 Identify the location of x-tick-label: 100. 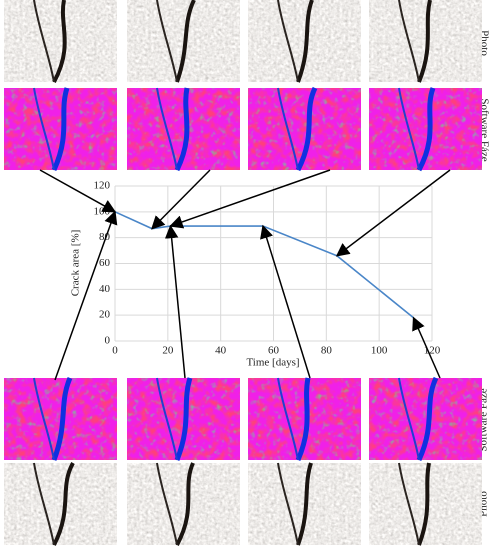
(379, 351).